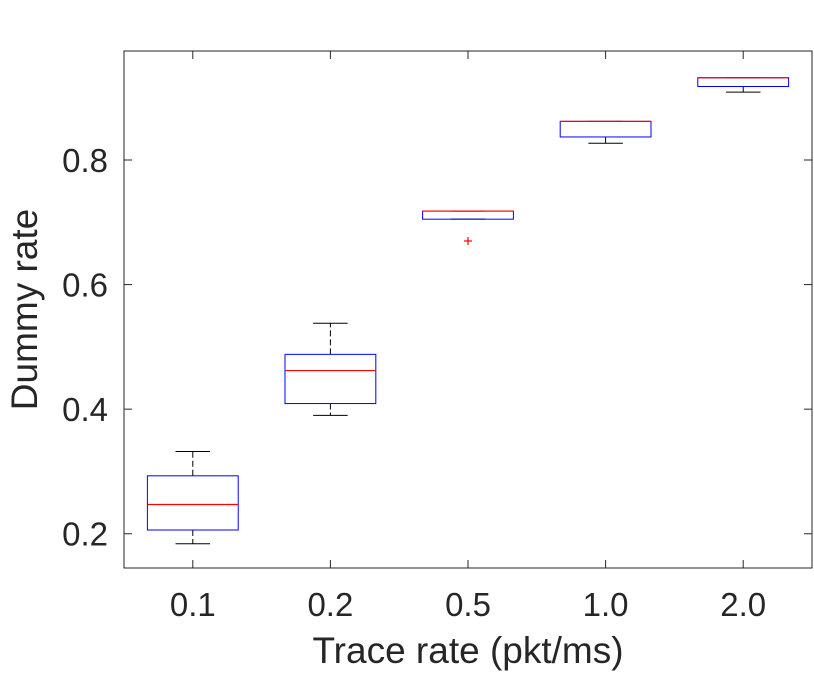 This screenshot has width=814, height=675. Describe the element at coordinates (468, 604) in the screenshot. I see `x-tick-label: 0.5` at that location.